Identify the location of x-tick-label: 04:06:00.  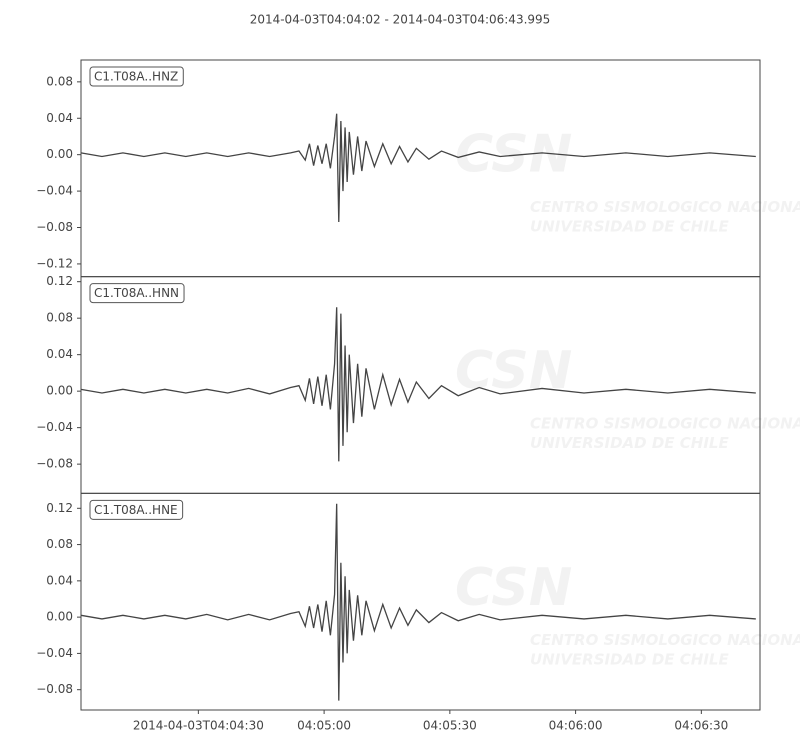
(576, 726).